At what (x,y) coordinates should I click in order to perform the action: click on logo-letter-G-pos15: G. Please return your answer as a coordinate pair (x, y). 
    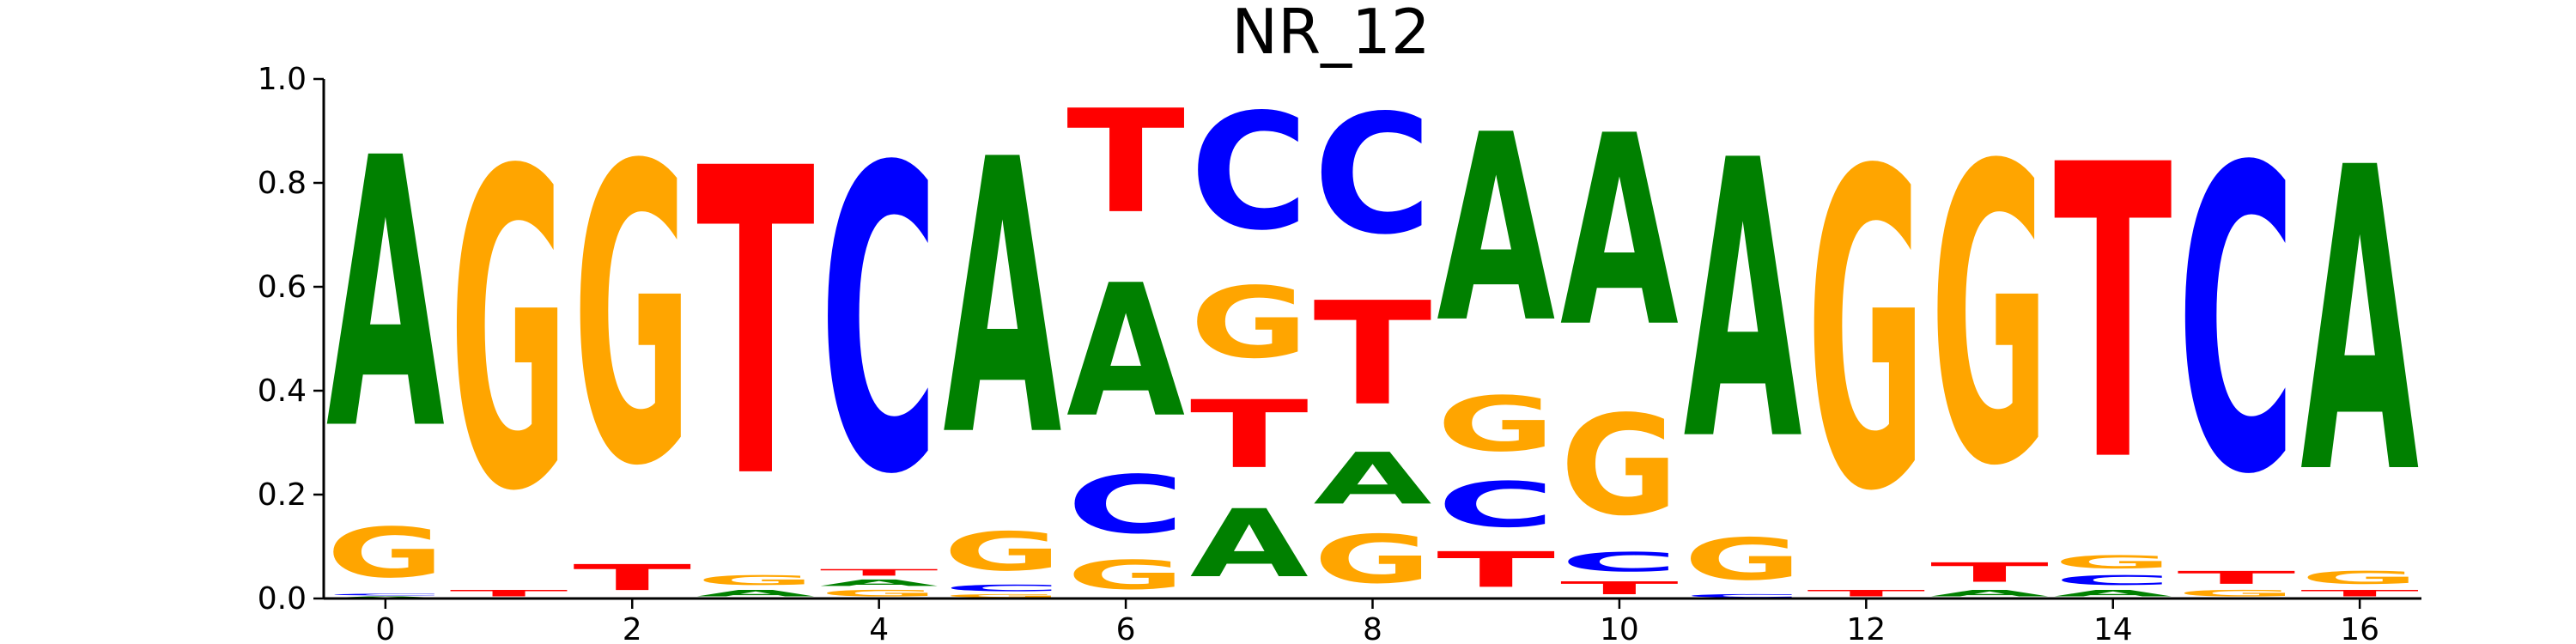
    Looking at the image, I should click on (2236, 593).